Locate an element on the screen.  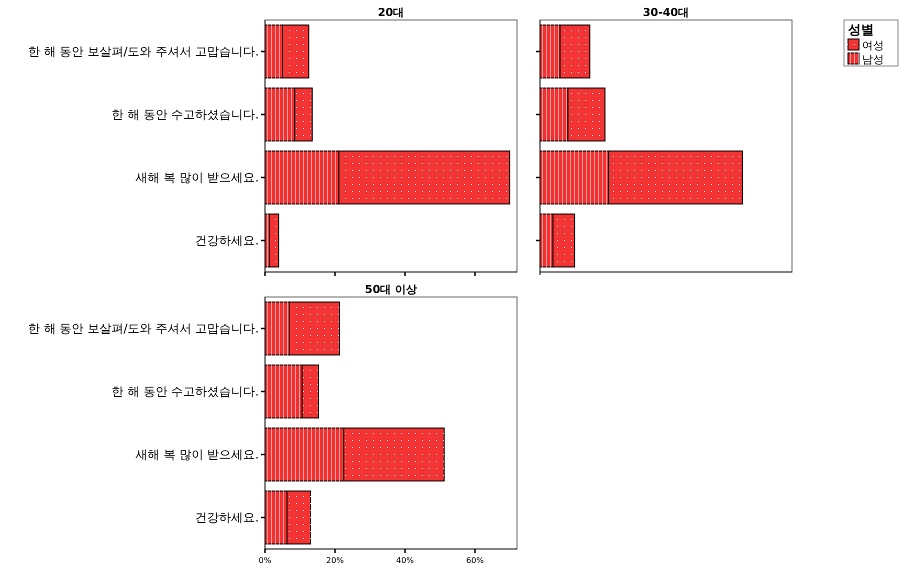
legend-label: 남성 is located at coordinates (873, 59).